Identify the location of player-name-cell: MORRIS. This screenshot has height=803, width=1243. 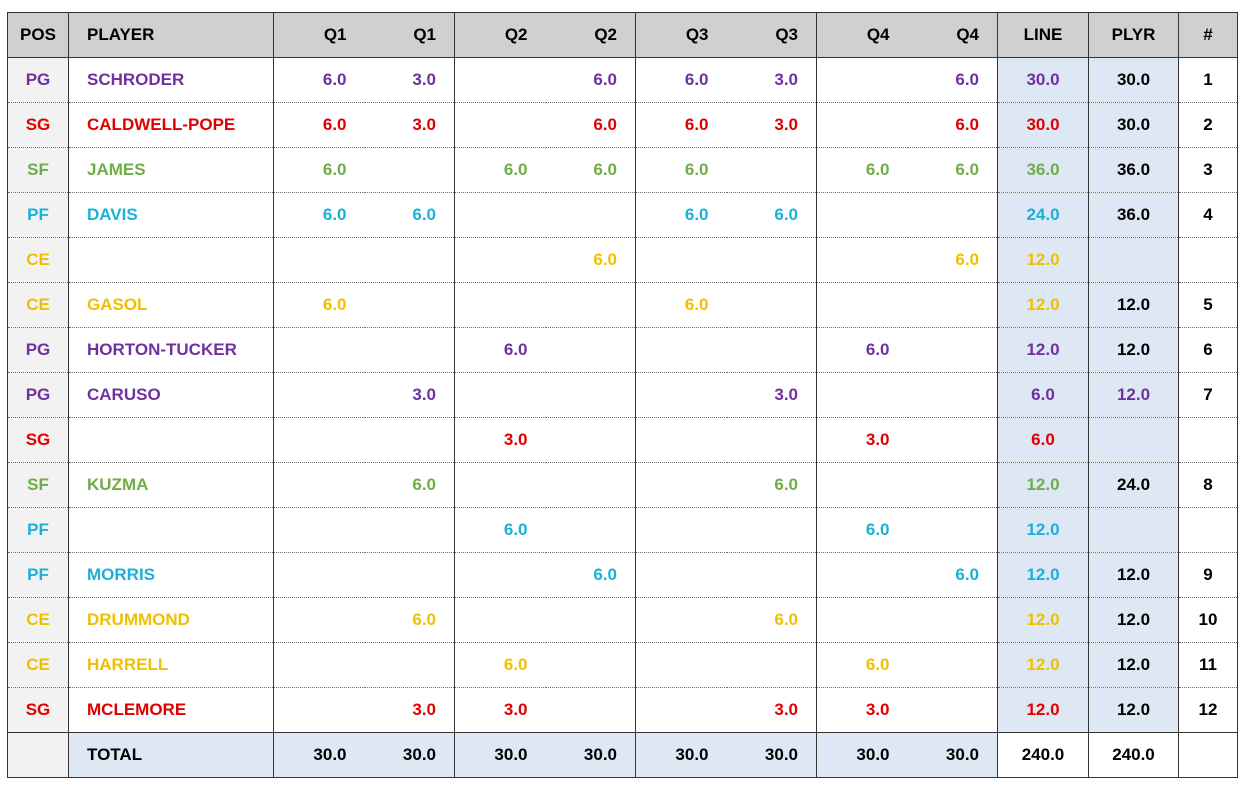
(171, 575).